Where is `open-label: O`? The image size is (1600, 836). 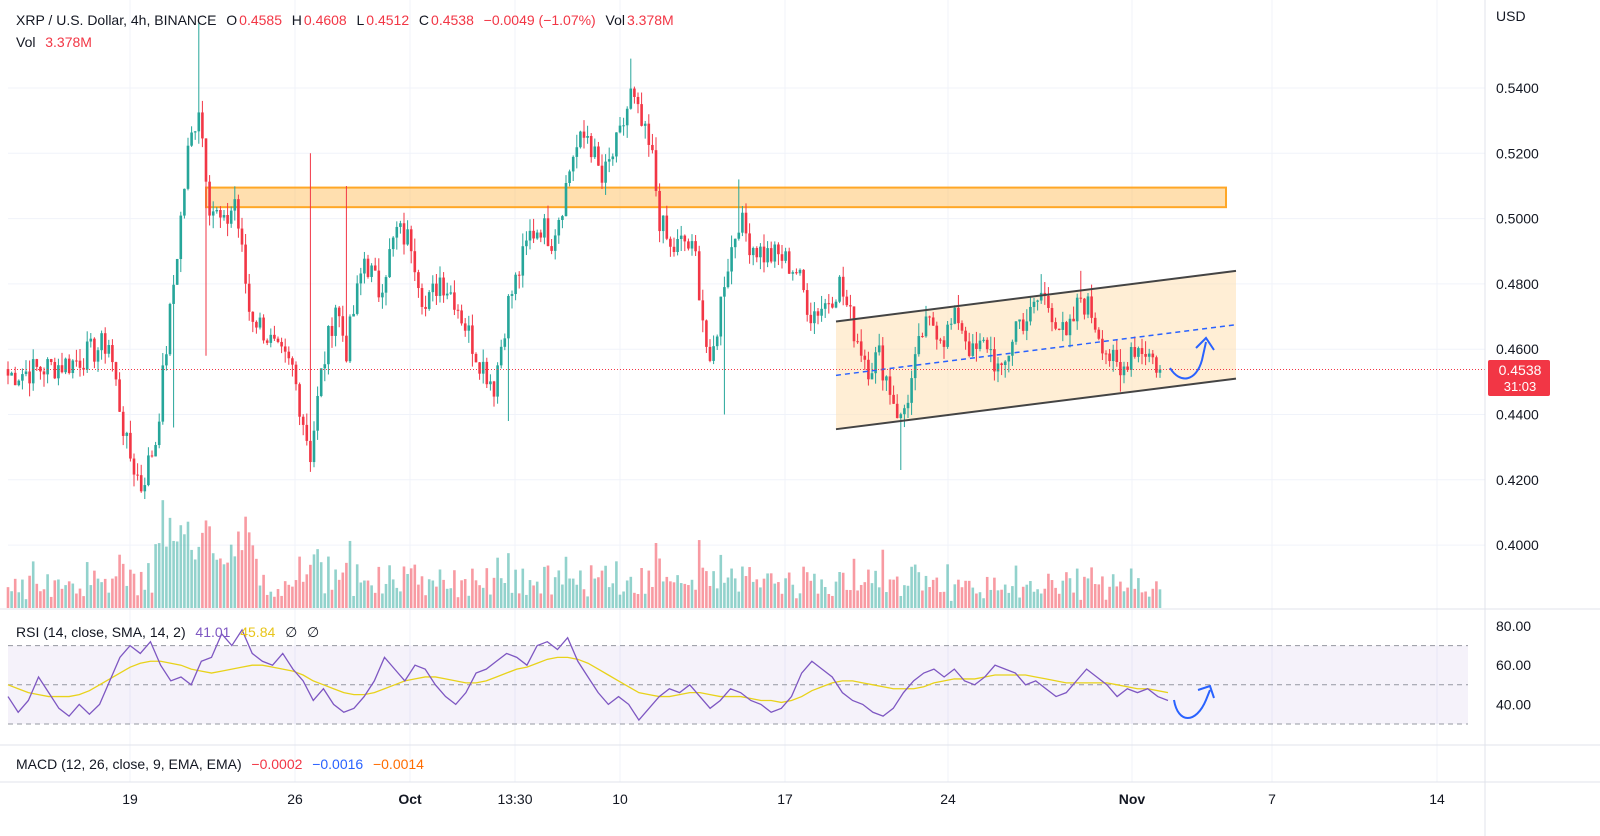 open-label: O is located at coordinates (232, 20).